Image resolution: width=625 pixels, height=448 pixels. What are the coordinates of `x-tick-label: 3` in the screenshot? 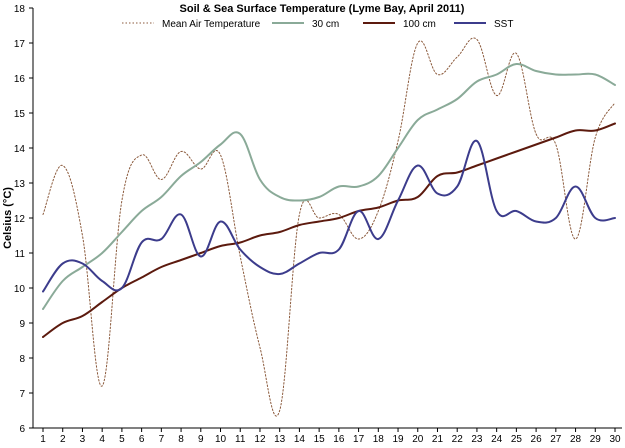 It's located at (83, 439).